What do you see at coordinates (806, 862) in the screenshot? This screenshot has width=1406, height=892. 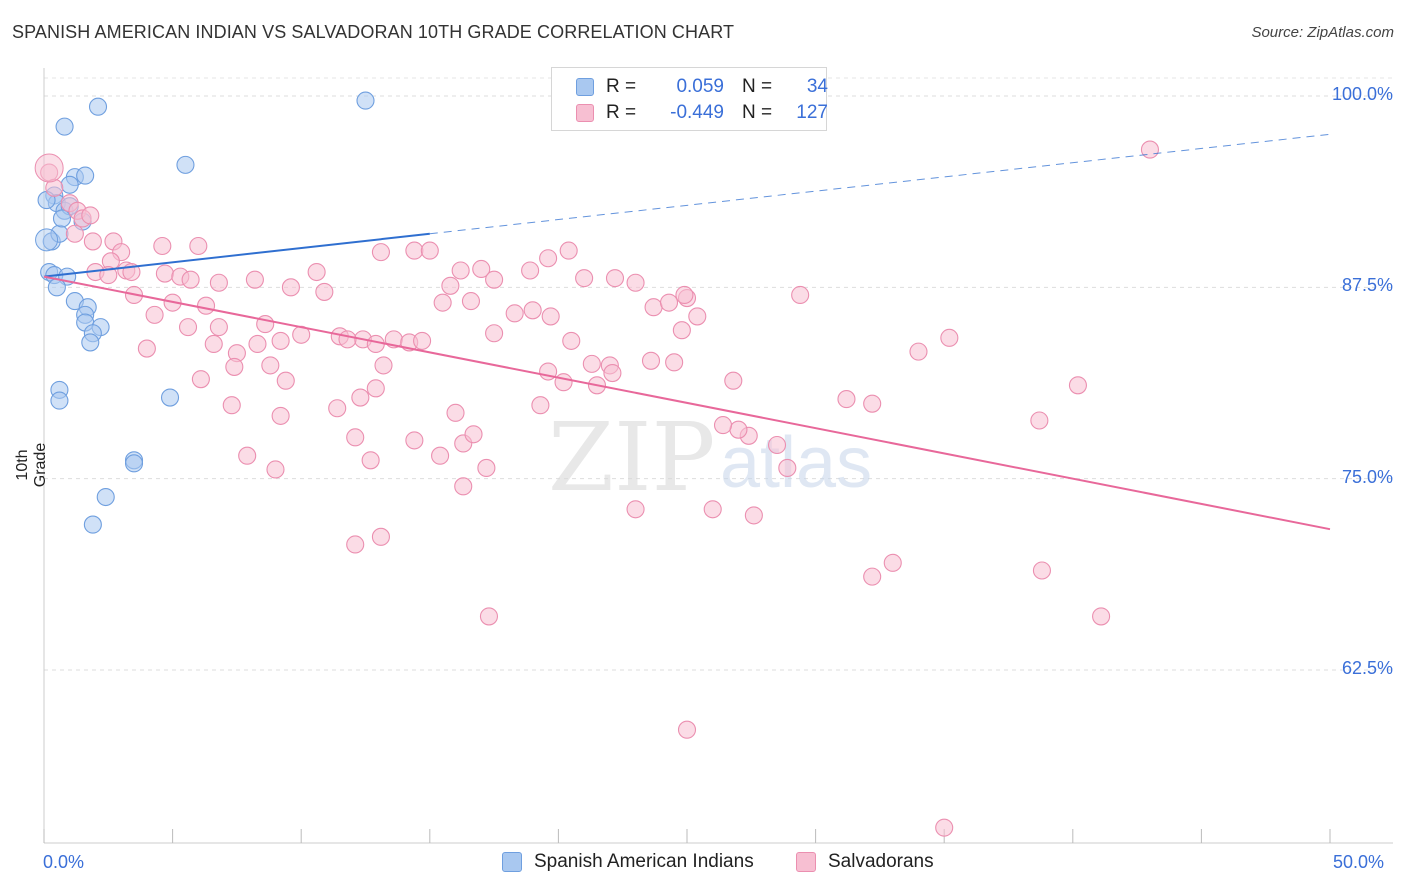 I see `legend-swatch-salvadorans` at bounding box center [806, 862].